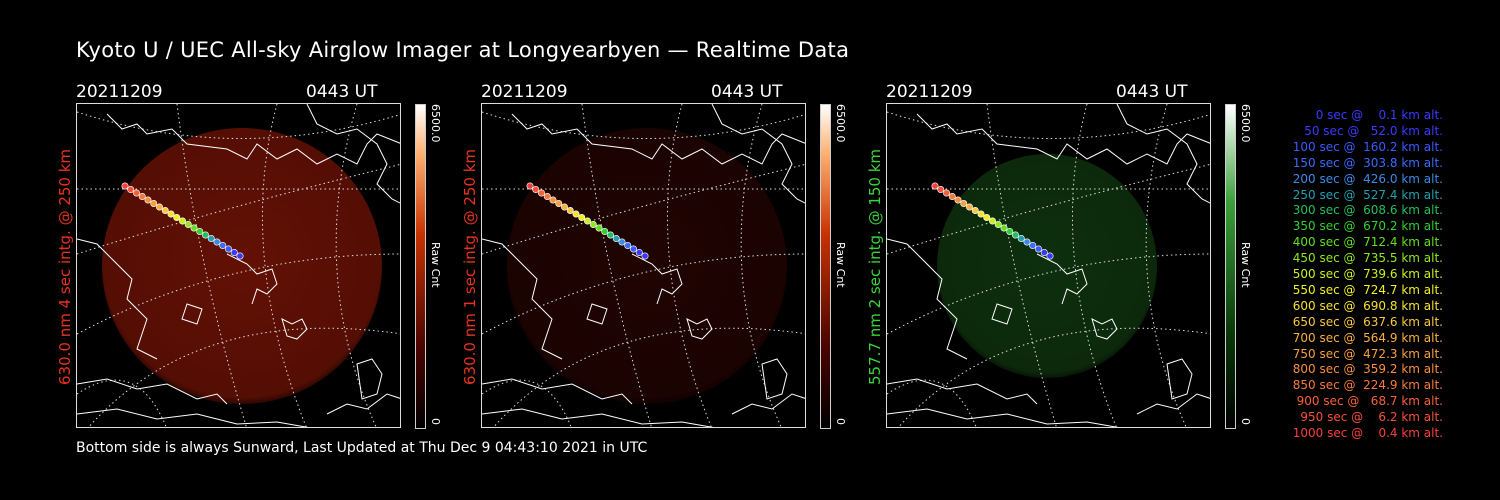  Describe the element at coordinates (1245, 265) in the screenshot. I see `panel-3-colorbar-title: Raw Cnt` at that location.